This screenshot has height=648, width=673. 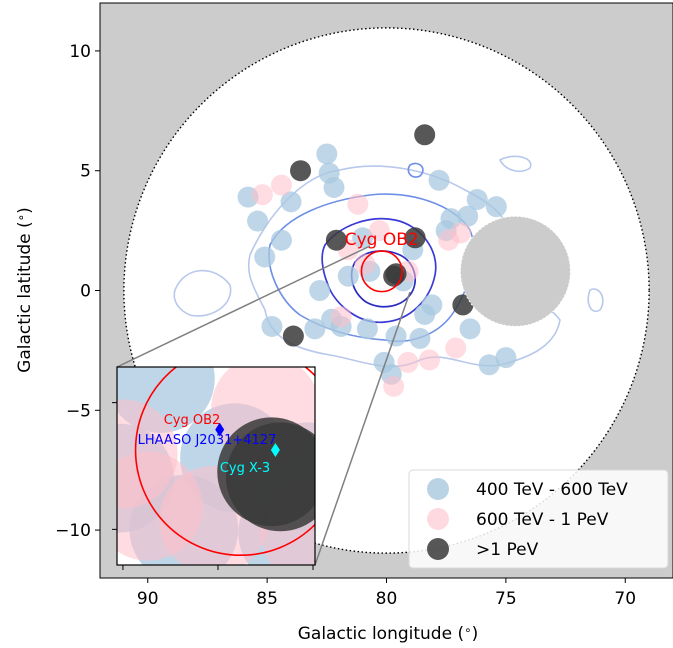 What do you see at coordinates (507, 550) in the screenshot?
I see `legend-label-over-1pev: >1 PeV` at bounding box center [507, 550].